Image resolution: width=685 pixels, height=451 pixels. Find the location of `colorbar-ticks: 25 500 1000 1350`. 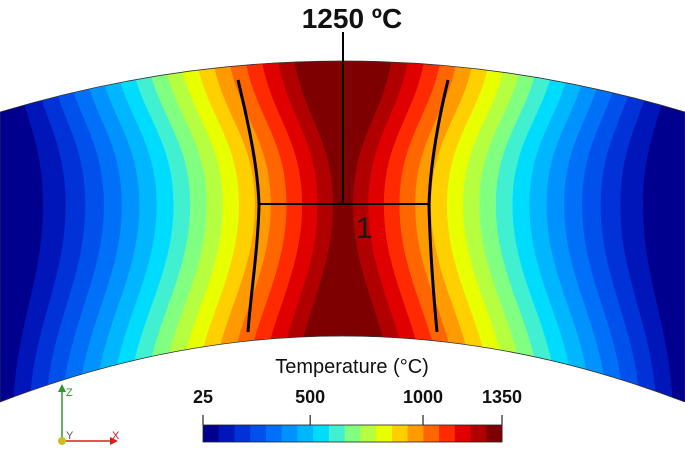

colorbar-ticks: 25 500 1000 1350 is located at coordinates (357, 406).